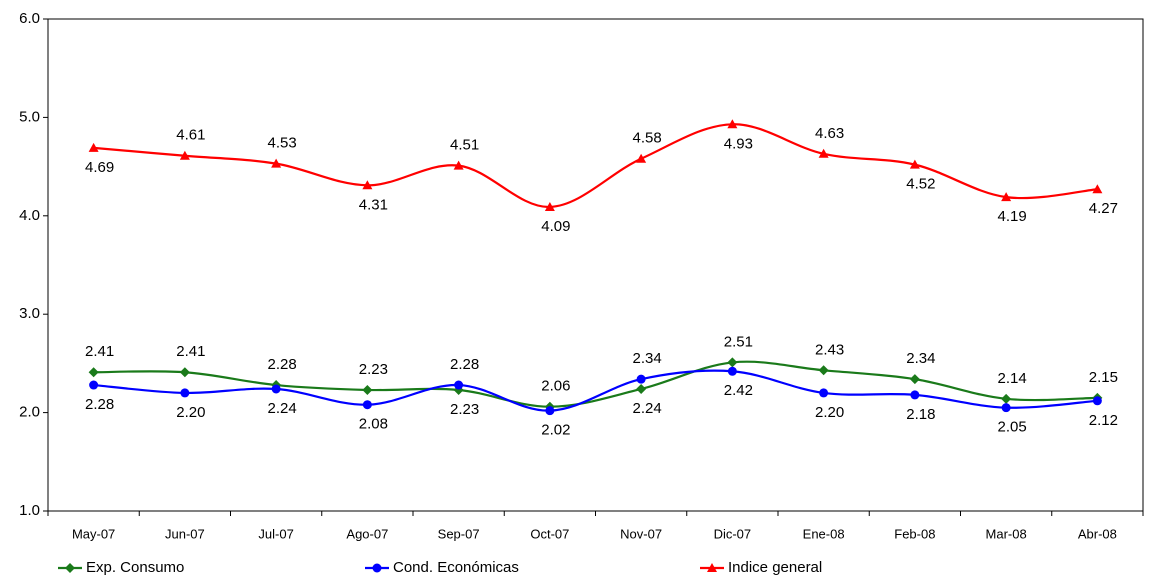  Describe the element at coordinates (829, 133) in the screenshot. I see `data-label: 4.63` at that location.